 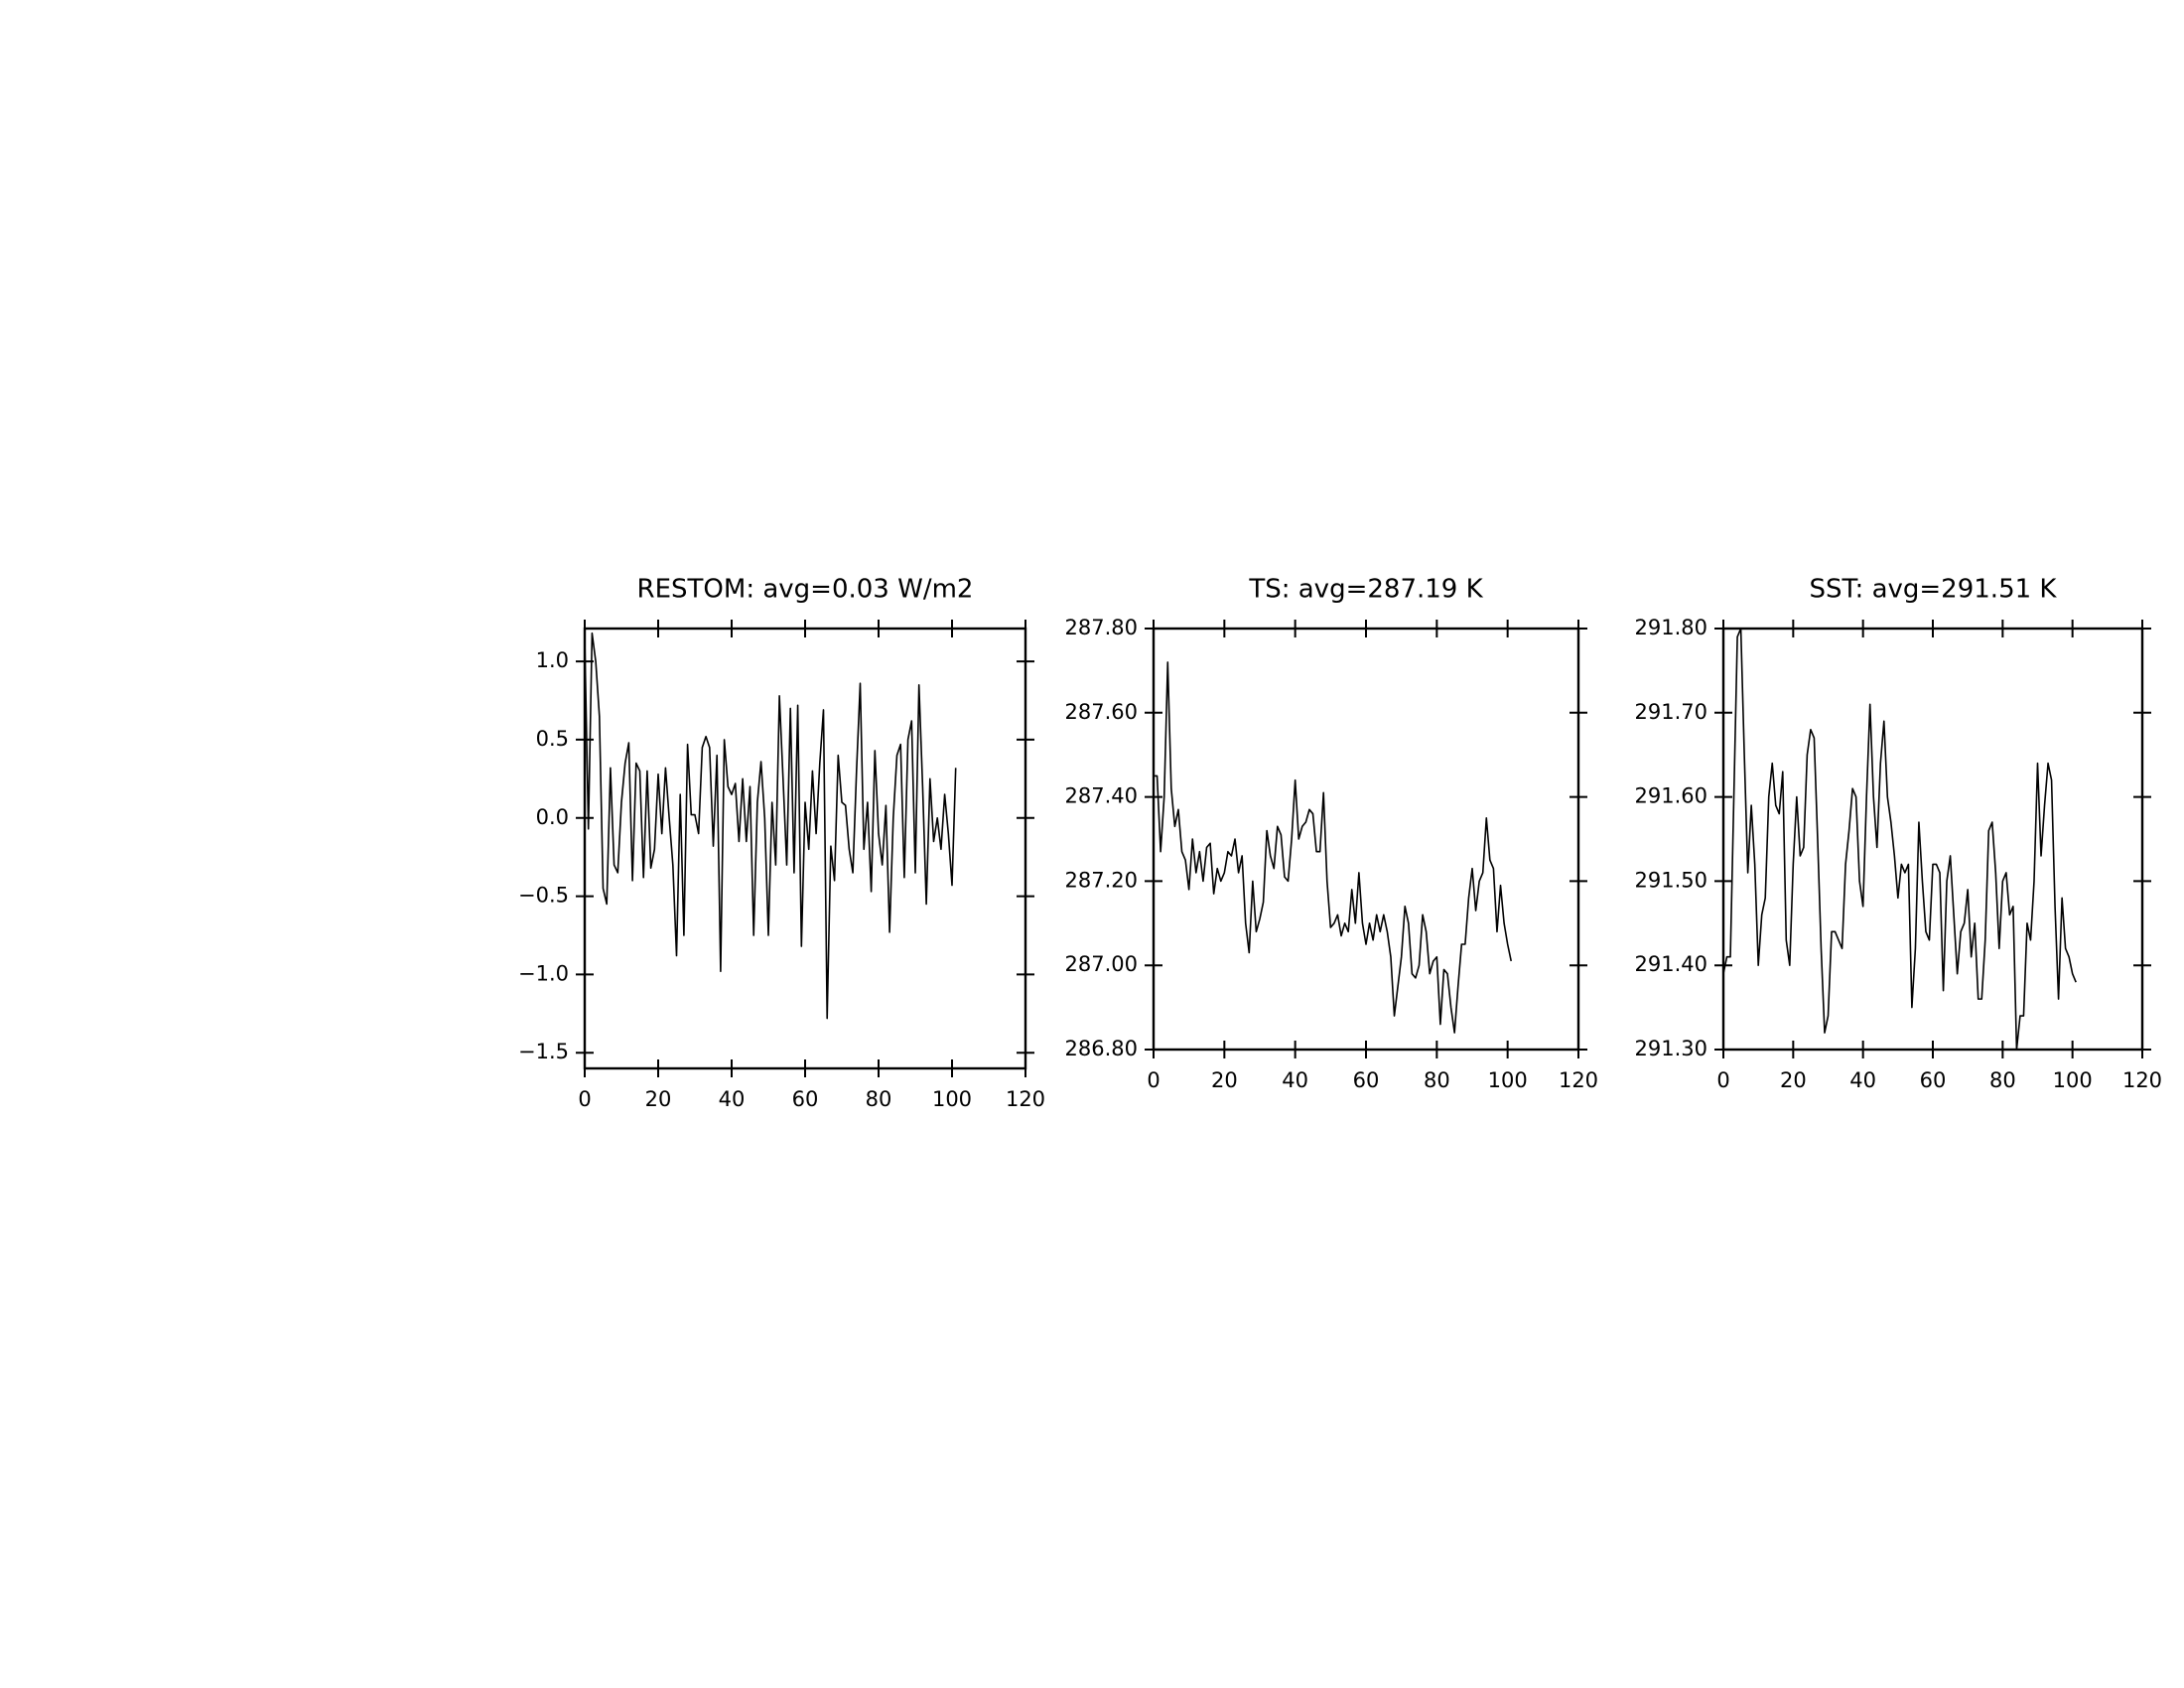 I want to click on y-tick-label: 291.80, so click(x=1671, y=627).